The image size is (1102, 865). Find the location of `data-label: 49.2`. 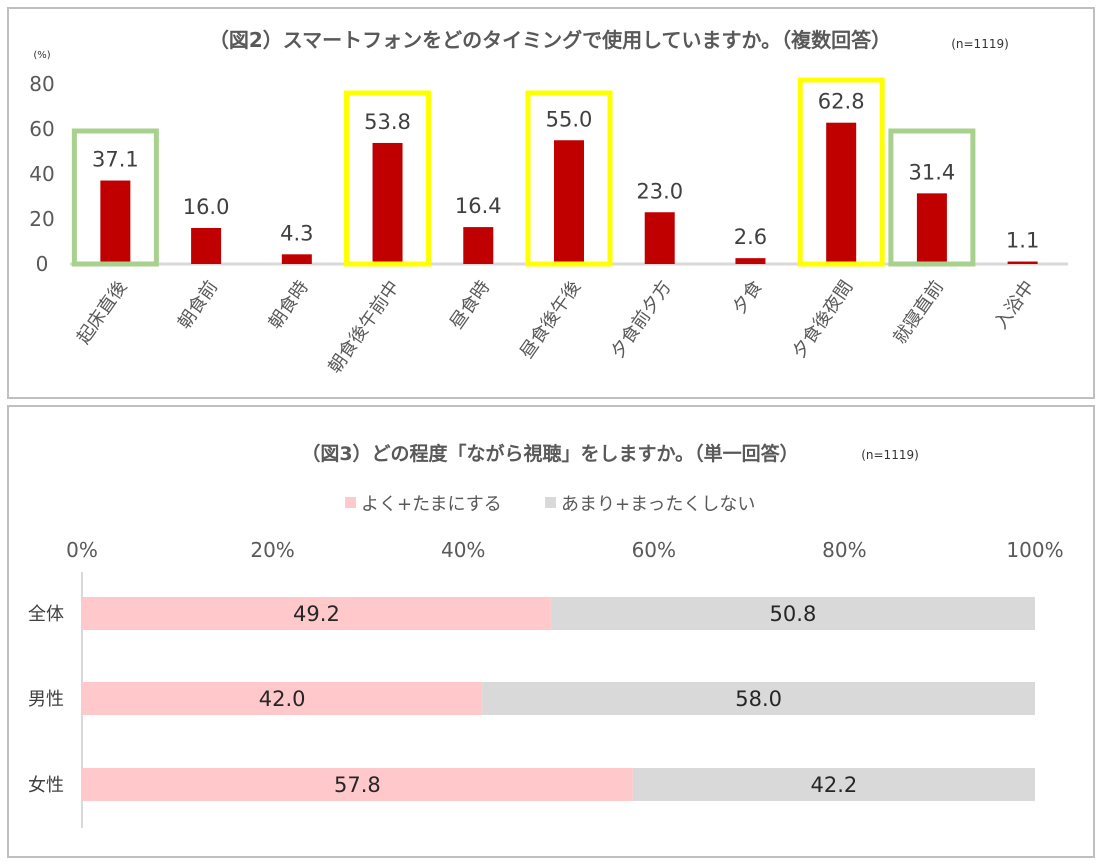

data-label: 49.2 is located at coordinates (316, 614).